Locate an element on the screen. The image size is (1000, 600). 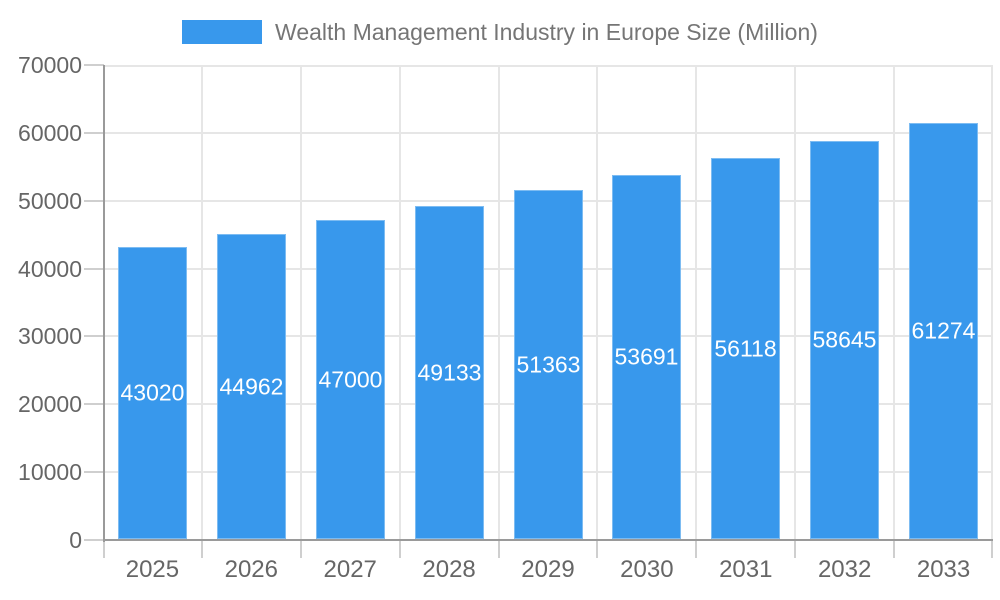
x-axis-label: 2026 is located at coordinates (251, 569).